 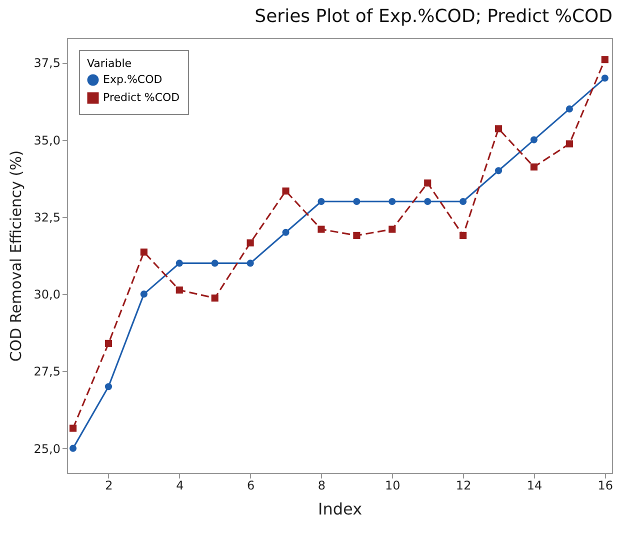 I want to click on x-tick-label: 10, so click(x=392, y=485).